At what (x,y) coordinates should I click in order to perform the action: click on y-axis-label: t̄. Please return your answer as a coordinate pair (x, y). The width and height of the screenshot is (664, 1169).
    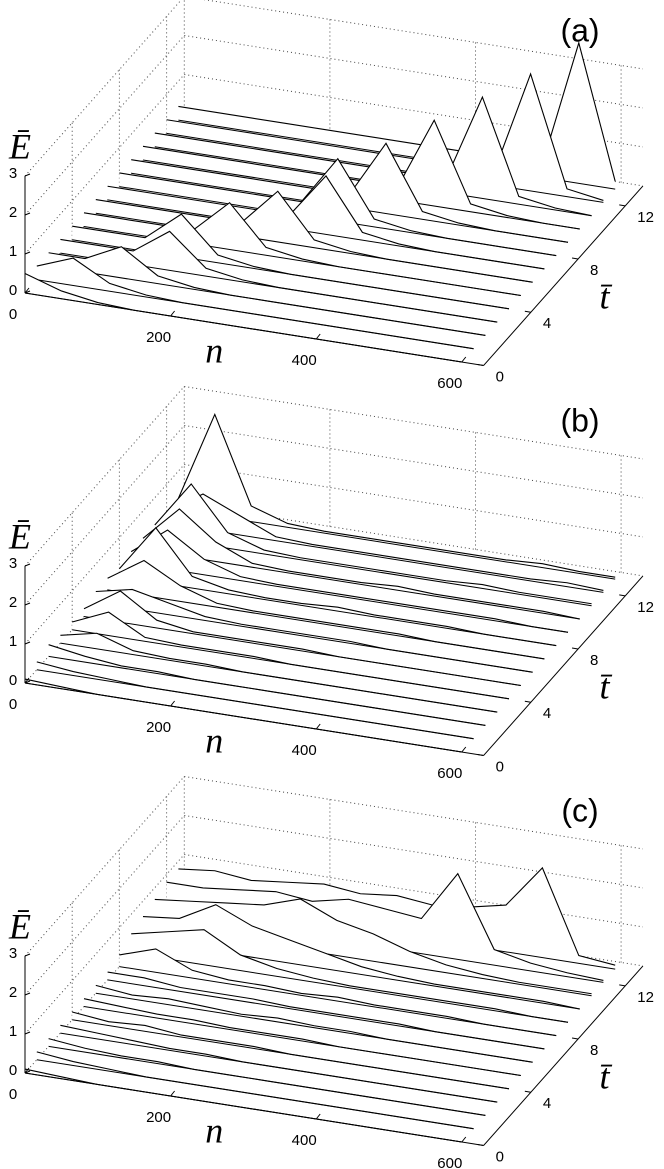
    Looking at the image, I should click on (605, 686).